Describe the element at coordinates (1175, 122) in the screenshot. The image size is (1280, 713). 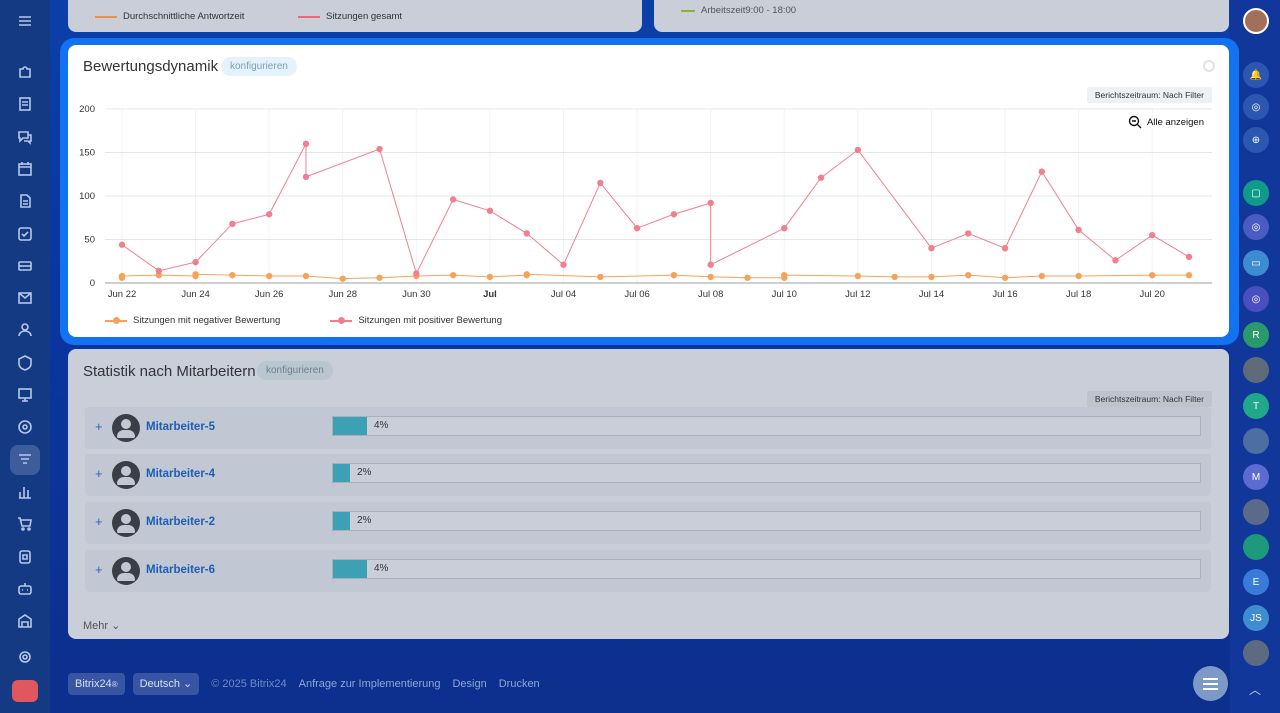
I see `show-all-label: Alle anzeigen` at that location.